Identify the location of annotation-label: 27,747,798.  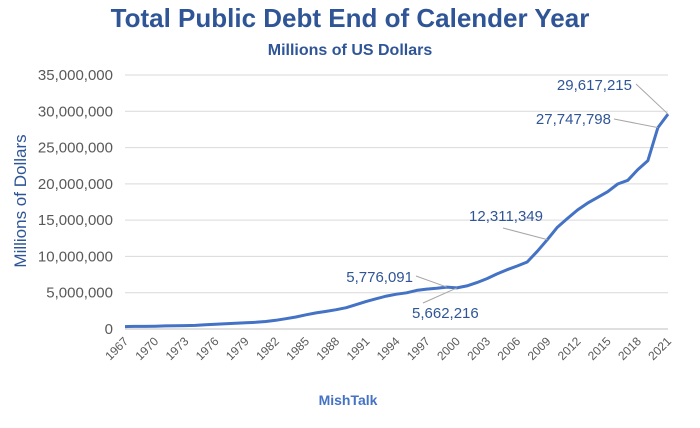
(573, 119).